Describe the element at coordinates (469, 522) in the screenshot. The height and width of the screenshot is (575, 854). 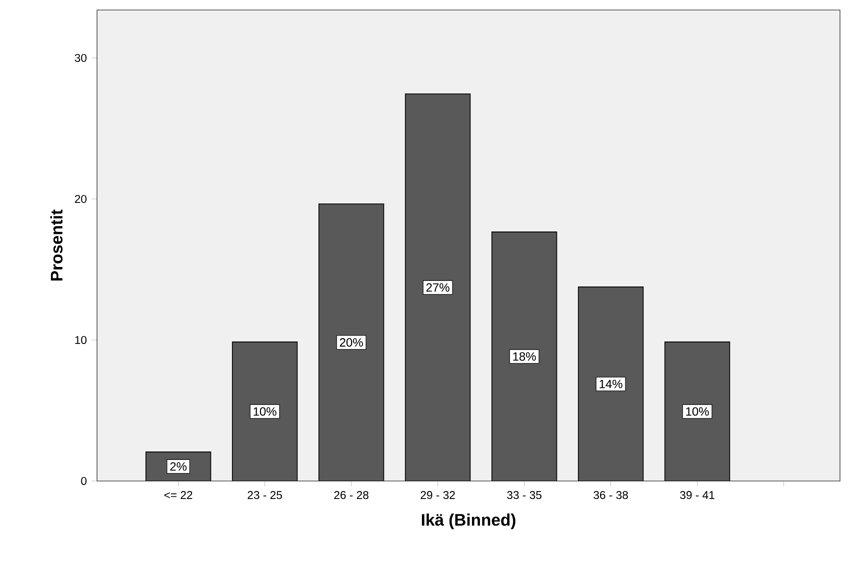
I see `x-axis-title: Ikä (Binned)` at that location.